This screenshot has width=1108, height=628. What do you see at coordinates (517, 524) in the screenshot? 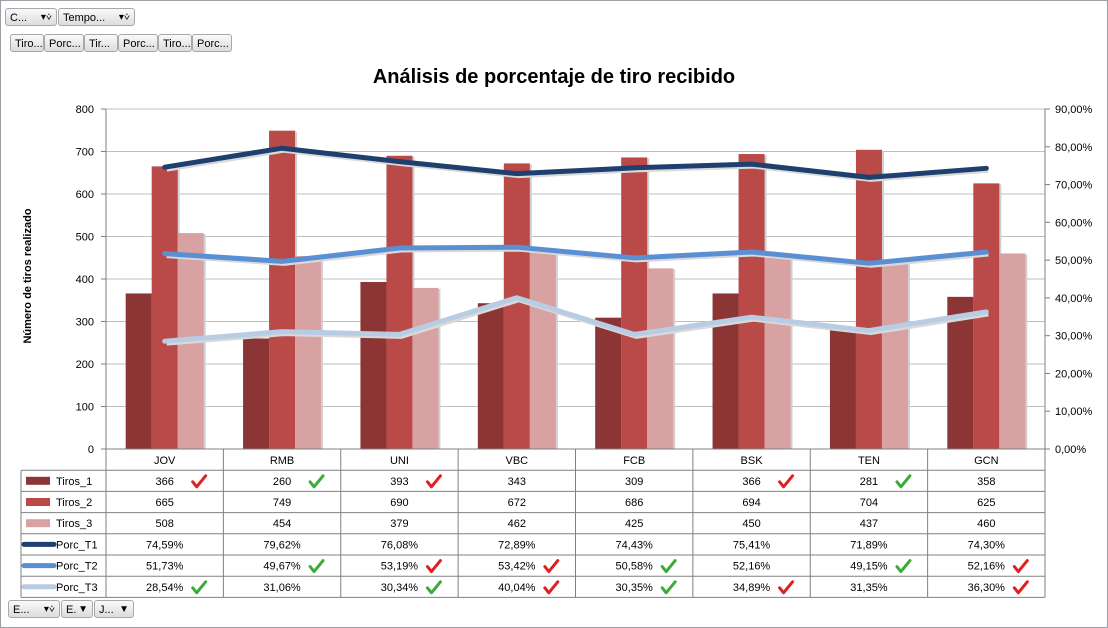
I see `data-label: 462` at bounding box center [517, 524].